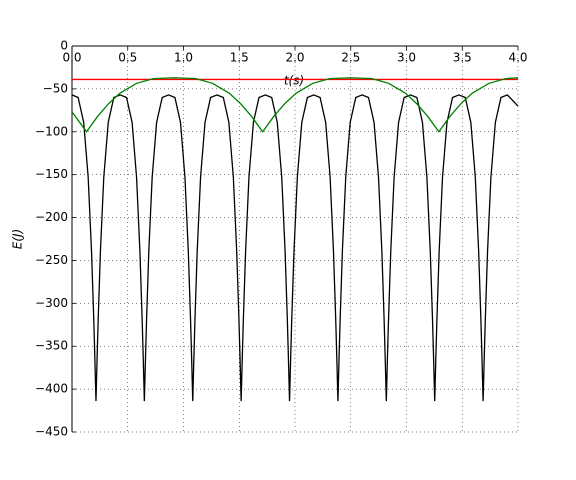 The image size is (576, 480). What do you see at coordinates (294, 81) in the screenshot?
I see `x-axis-label: t(s)` at bounding box center [294, 81].